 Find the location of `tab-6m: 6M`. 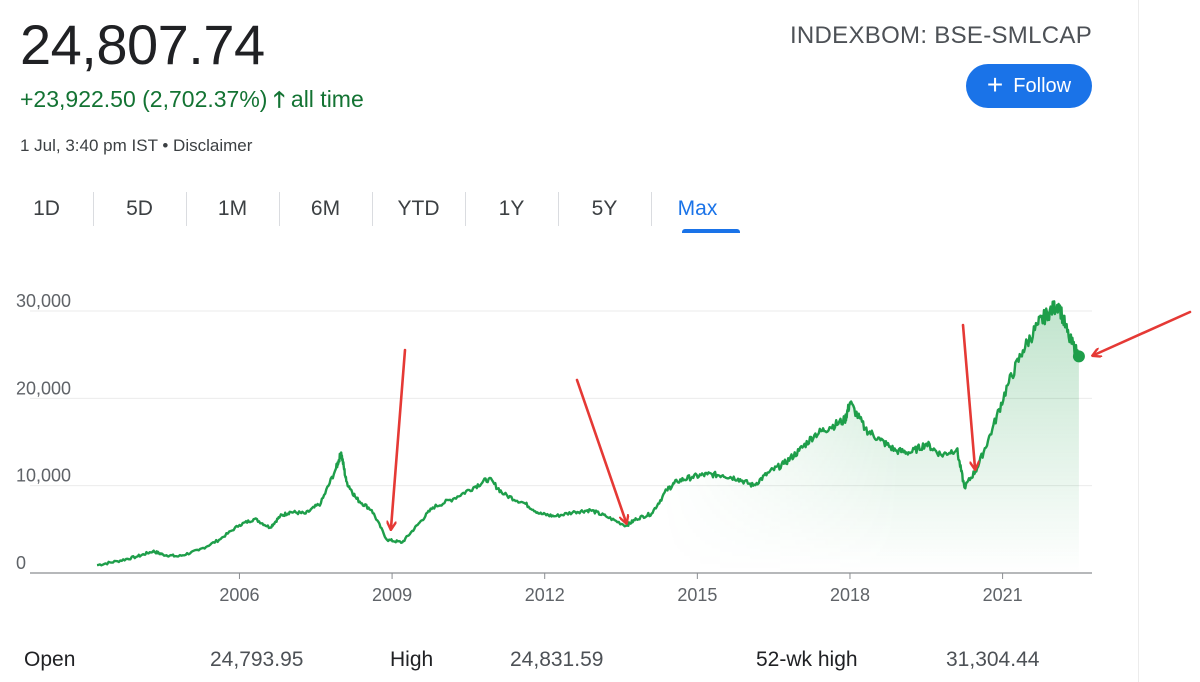

tab-6m: 6M is located at coordinates (325, 212).